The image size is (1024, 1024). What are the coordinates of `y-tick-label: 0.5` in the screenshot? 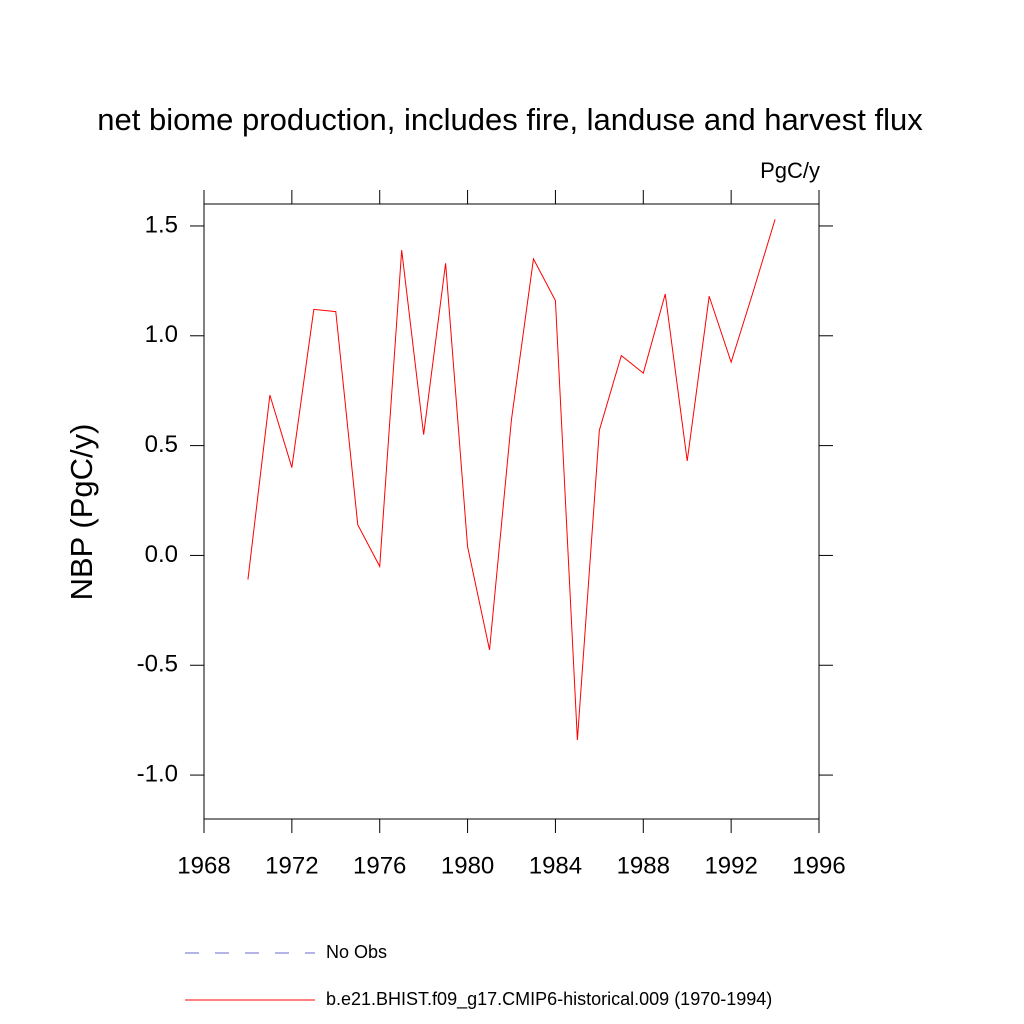 It's located at (161, 444).